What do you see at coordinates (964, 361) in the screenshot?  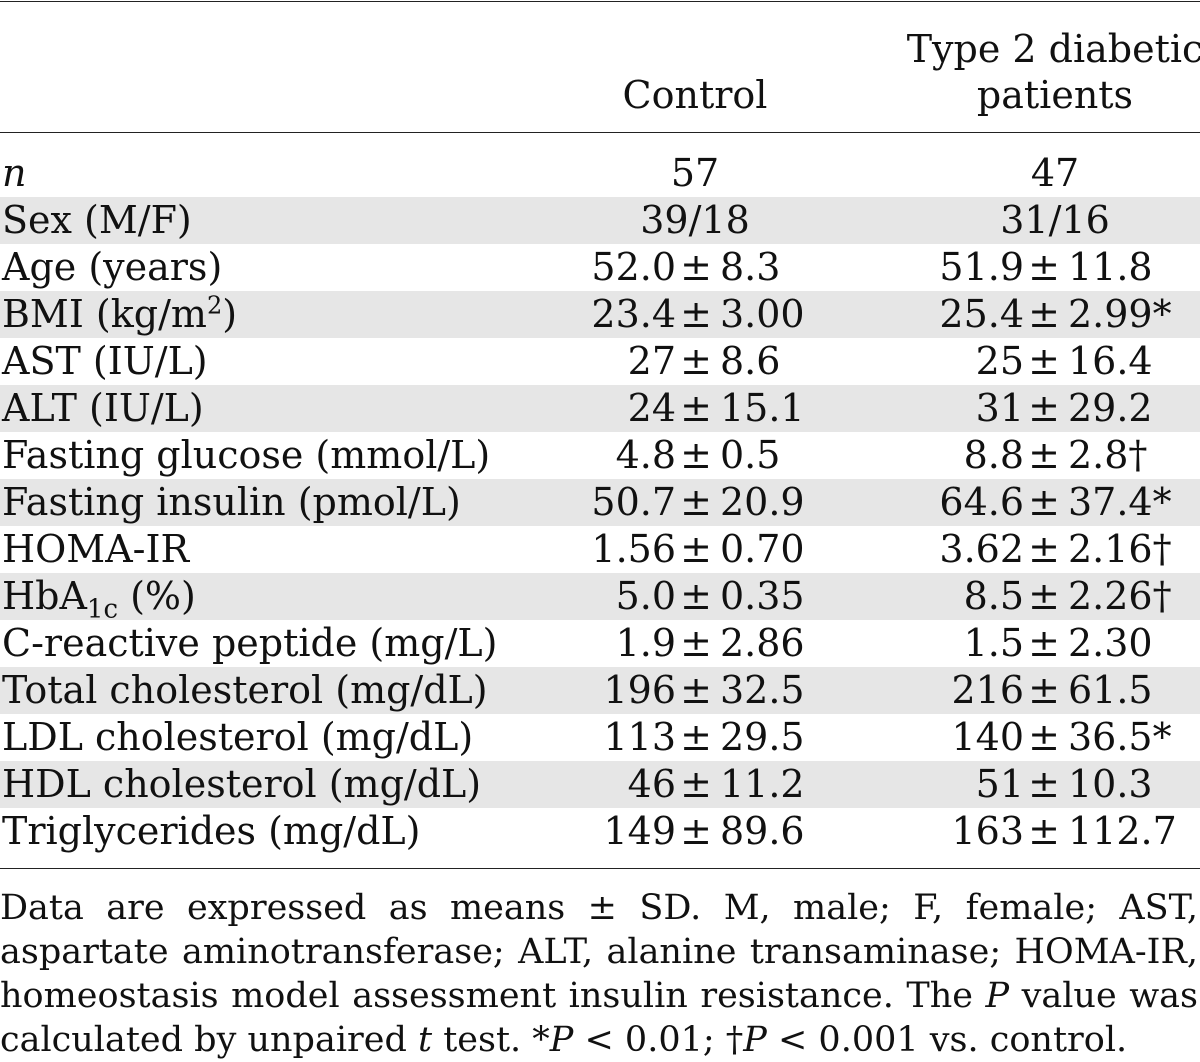 I see `diabetic-mean: 25` at bounding box center [964, 361].